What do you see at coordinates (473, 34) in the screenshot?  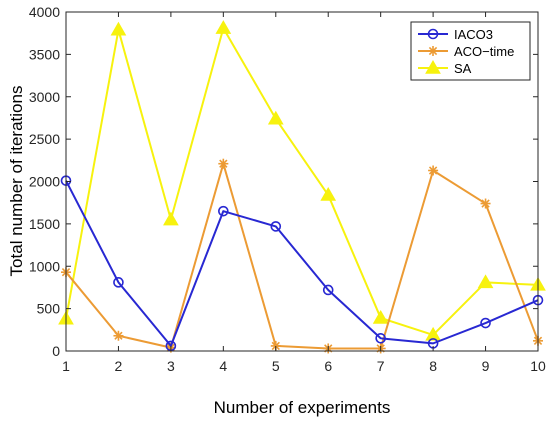 I see `legend-label: IACO3` at bounding box center [473, 34].